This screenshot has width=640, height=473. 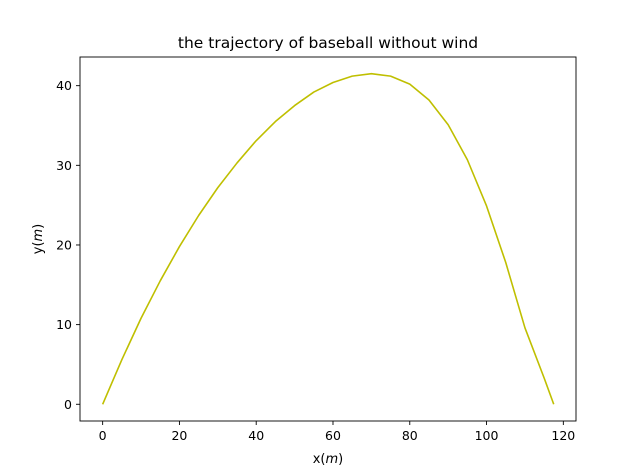 I want to click on y-tick-label: 0, so click(x=68, y=404).